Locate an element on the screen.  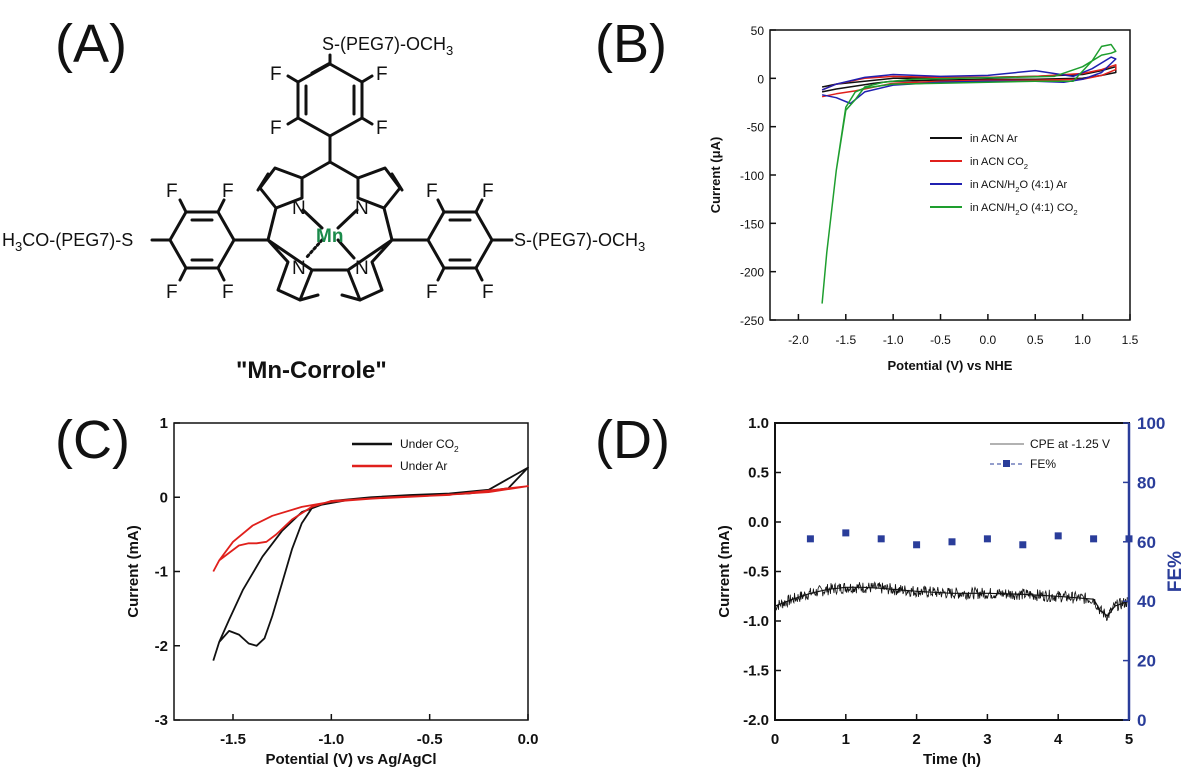
y-tick-label: -150 is located at coordinates (752, 224).